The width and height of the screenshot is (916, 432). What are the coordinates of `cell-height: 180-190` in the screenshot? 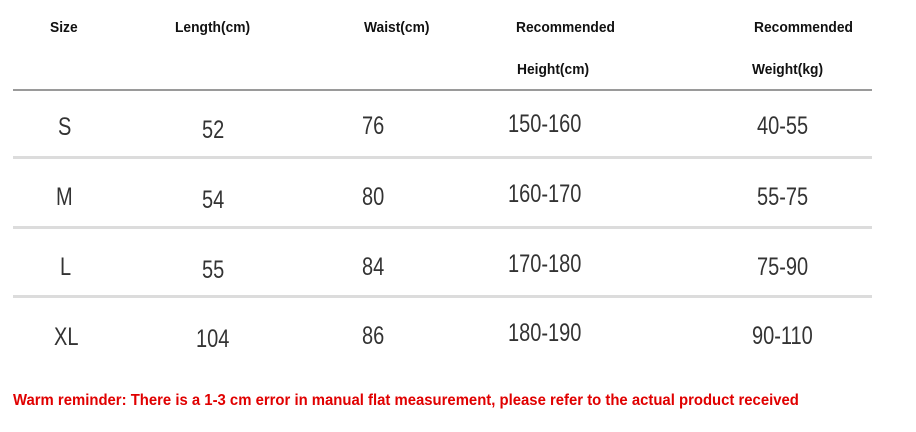 It's located at (545, 333).